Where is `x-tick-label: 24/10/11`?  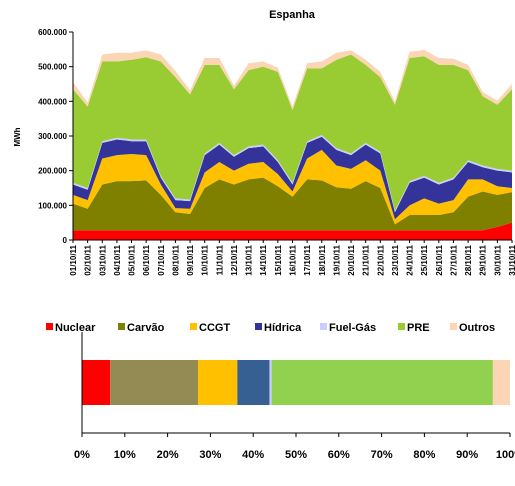
x-tick-label: 24/10/11 is located at coordinates (410, 259).